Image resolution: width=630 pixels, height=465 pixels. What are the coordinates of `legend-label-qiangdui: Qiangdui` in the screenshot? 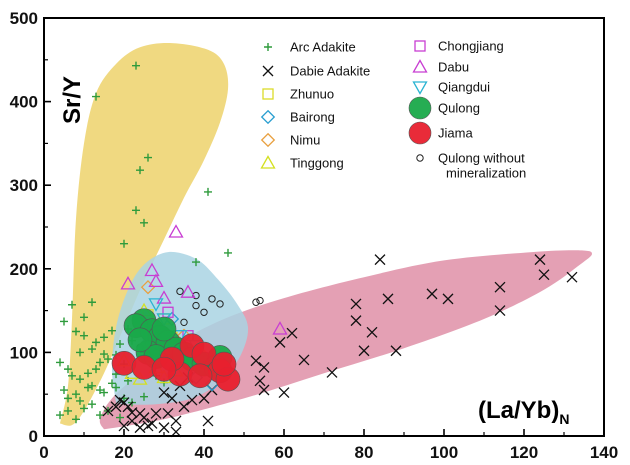 It's located at (464, 87).